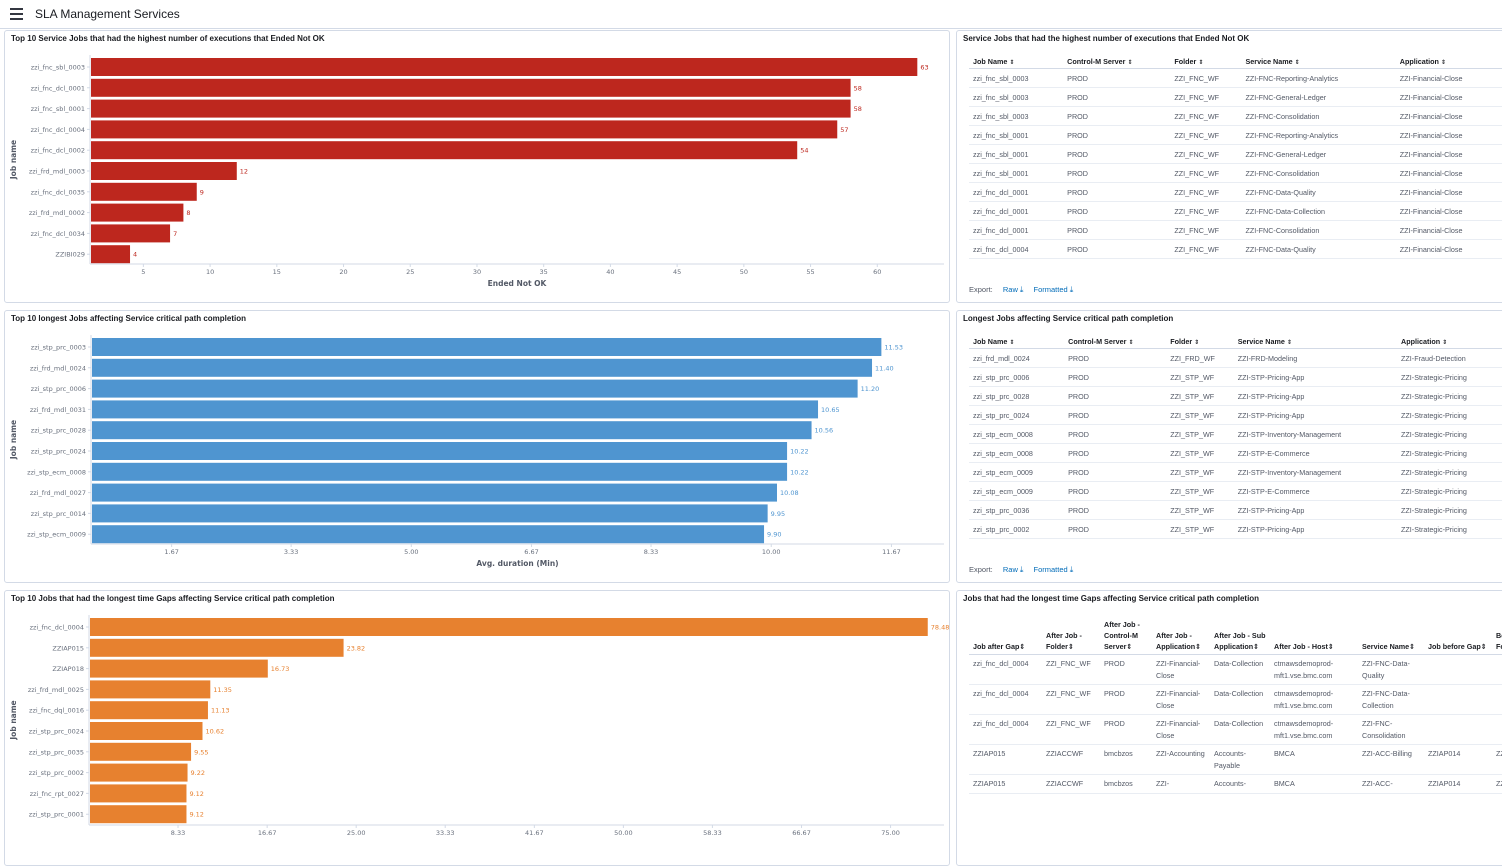 The width and height of the screenshot is (1502, 866). I want to click on bar-value-label: 11.13, so click(220, 711).